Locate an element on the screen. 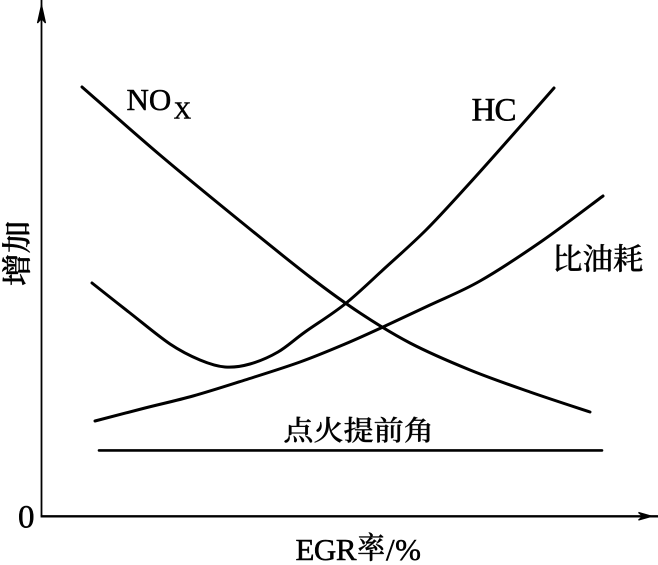 The image size is (658, 565). svg-text: HC is located at coordinates (494, 111).